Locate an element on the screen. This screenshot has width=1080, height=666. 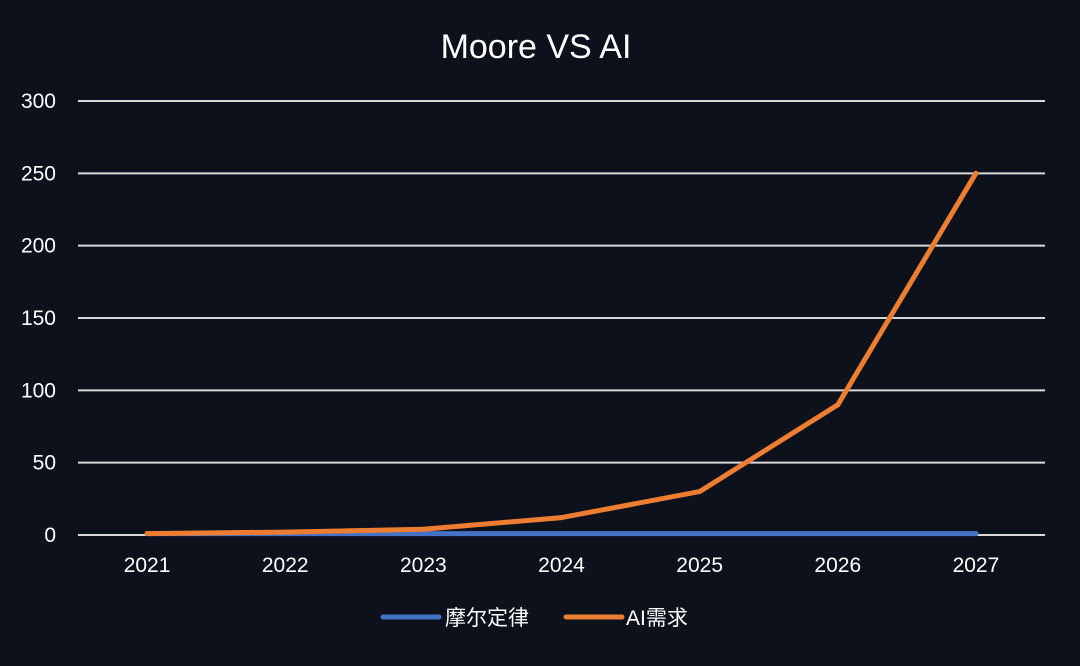
x-tick-label: 2022 is located at coordinates (285, 565).